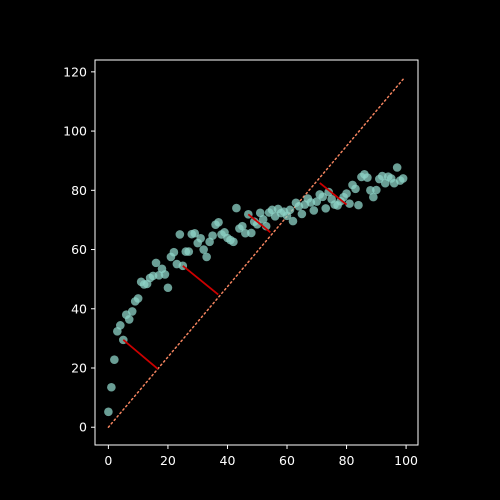 The height and width of the screenshot is (500, 500). What do you see at coordinates (168, 460) in the screenshot?
I see `x-tick-label: 20` at bounding box center [168, 460].